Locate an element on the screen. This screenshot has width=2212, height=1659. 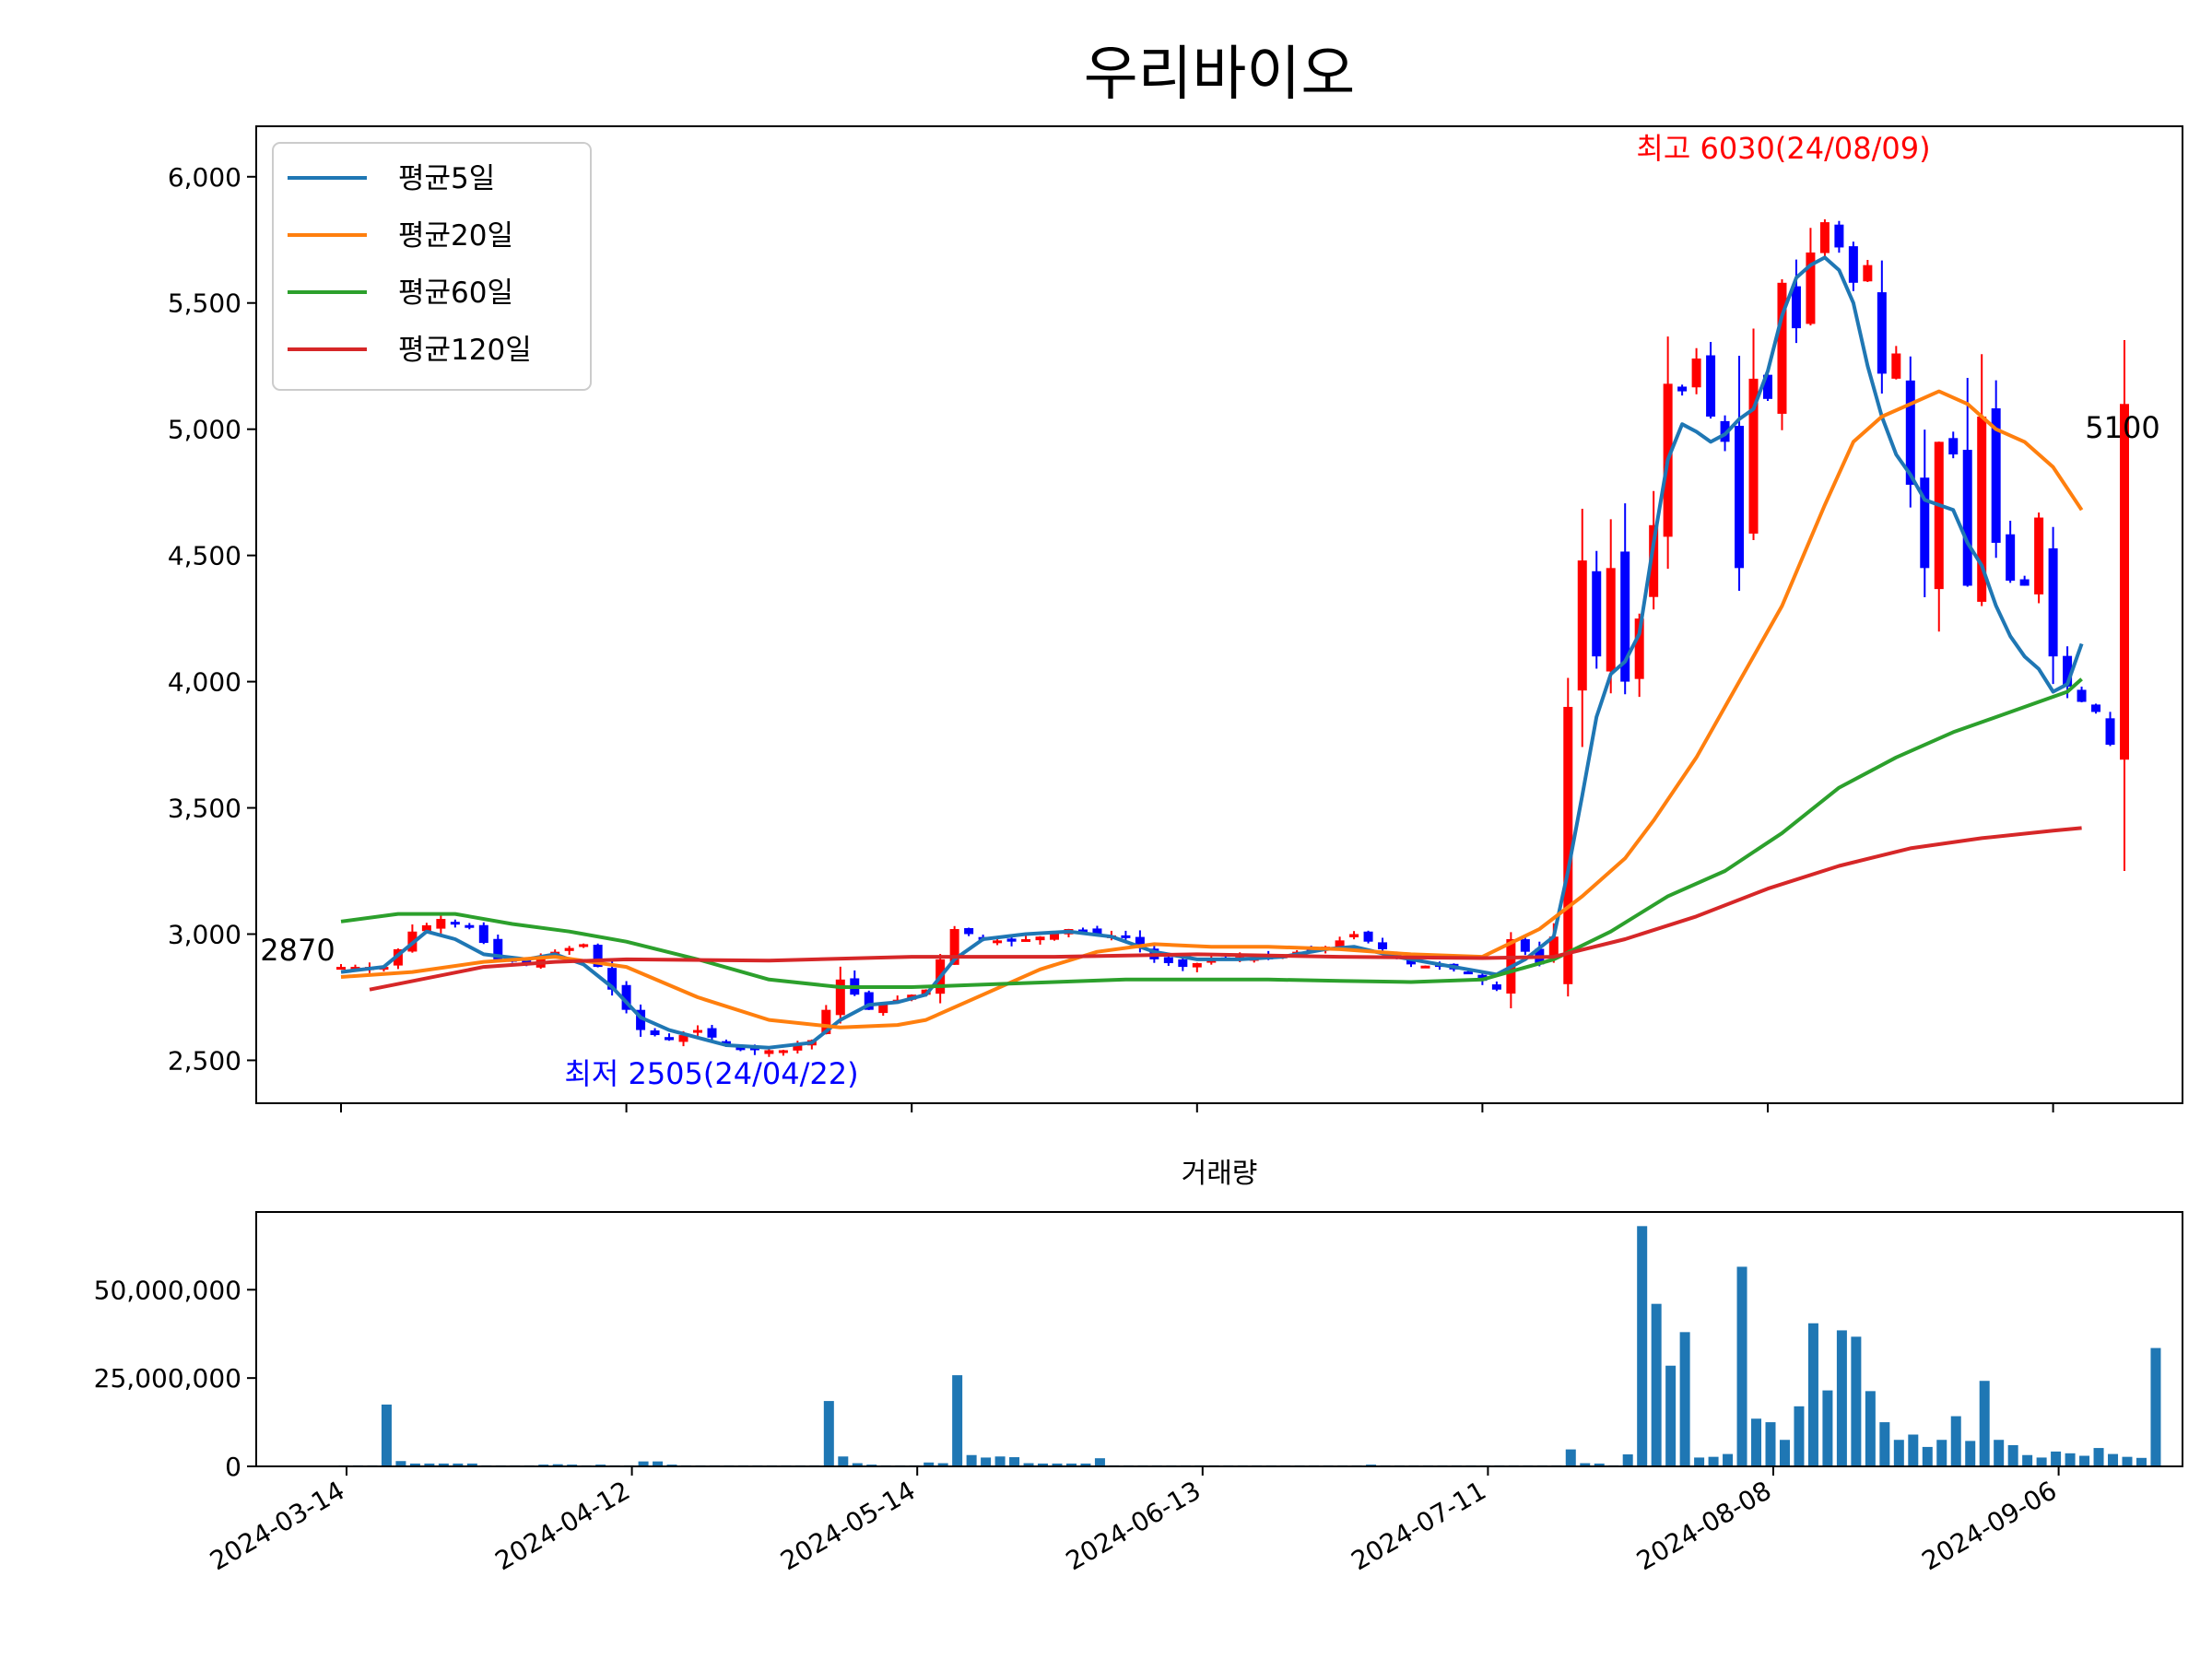
price-y-tick-label: 4,500 is located at coordinates (204, 556).